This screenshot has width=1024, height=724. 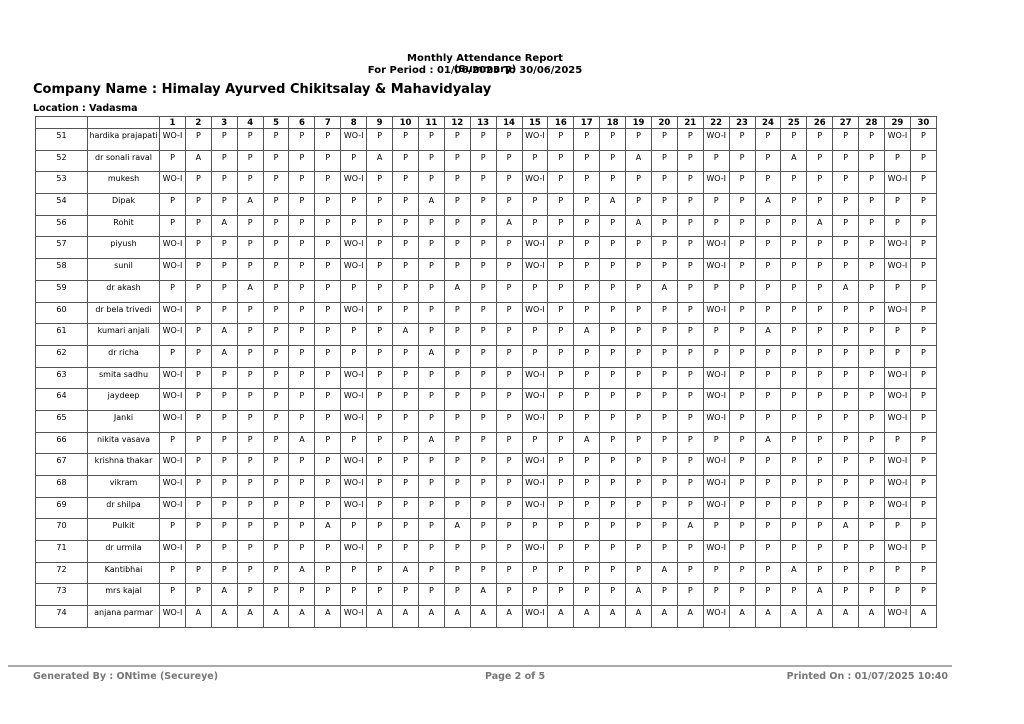 I want to click on day-header: 7, so click(x=328, y=122).